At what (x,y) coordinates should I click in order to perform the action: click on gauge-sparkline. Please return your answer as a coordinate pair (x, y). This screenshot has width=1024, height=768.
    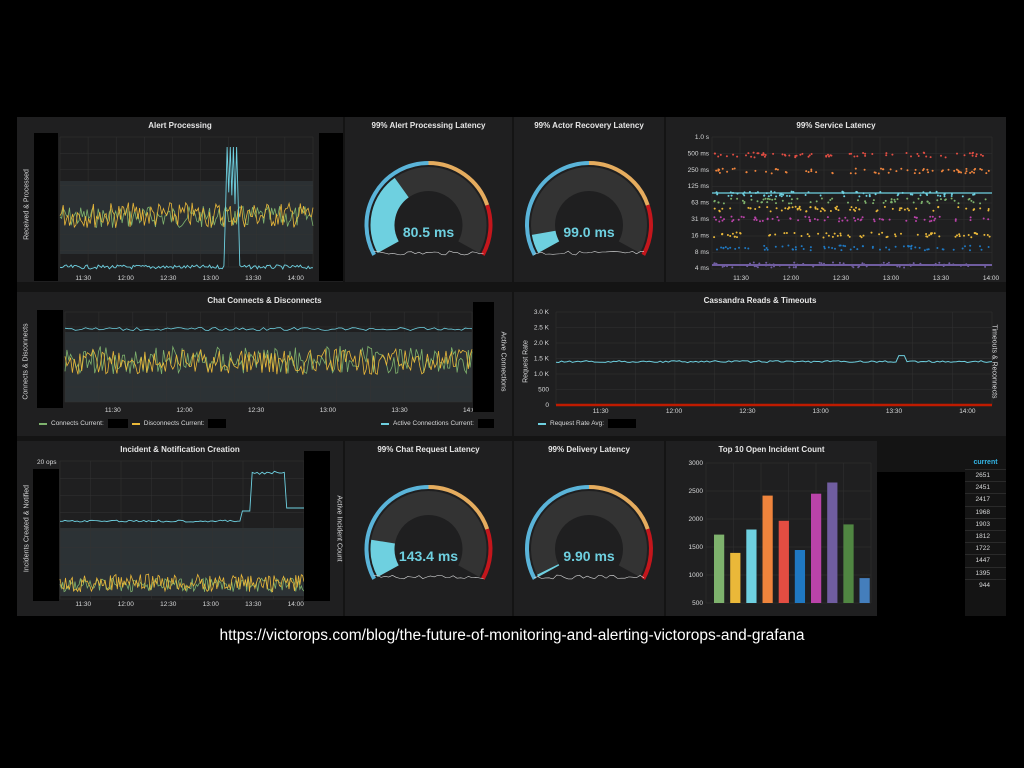
    Looking at the image, I should click on (428, 577).